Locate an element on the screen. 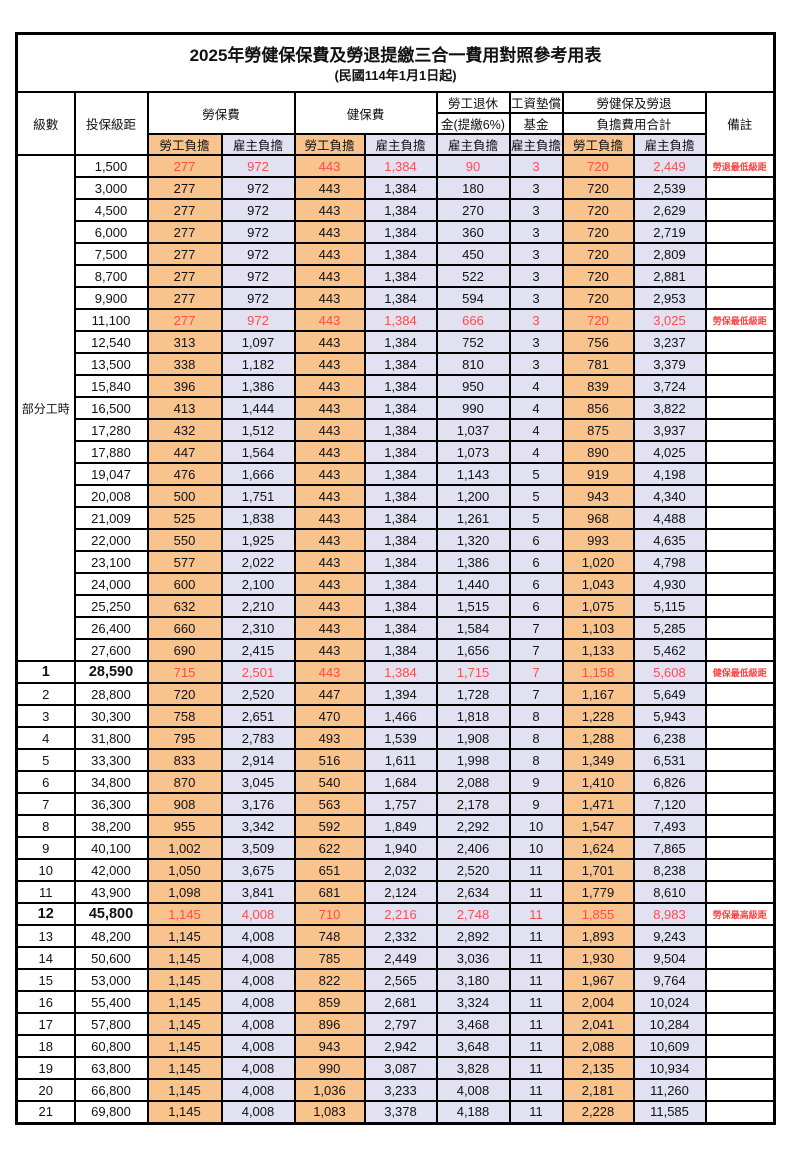  table-row: 12,540 313 1,097 443 1,384 752 3 756 3,237 is located at coordinates (396, 342).